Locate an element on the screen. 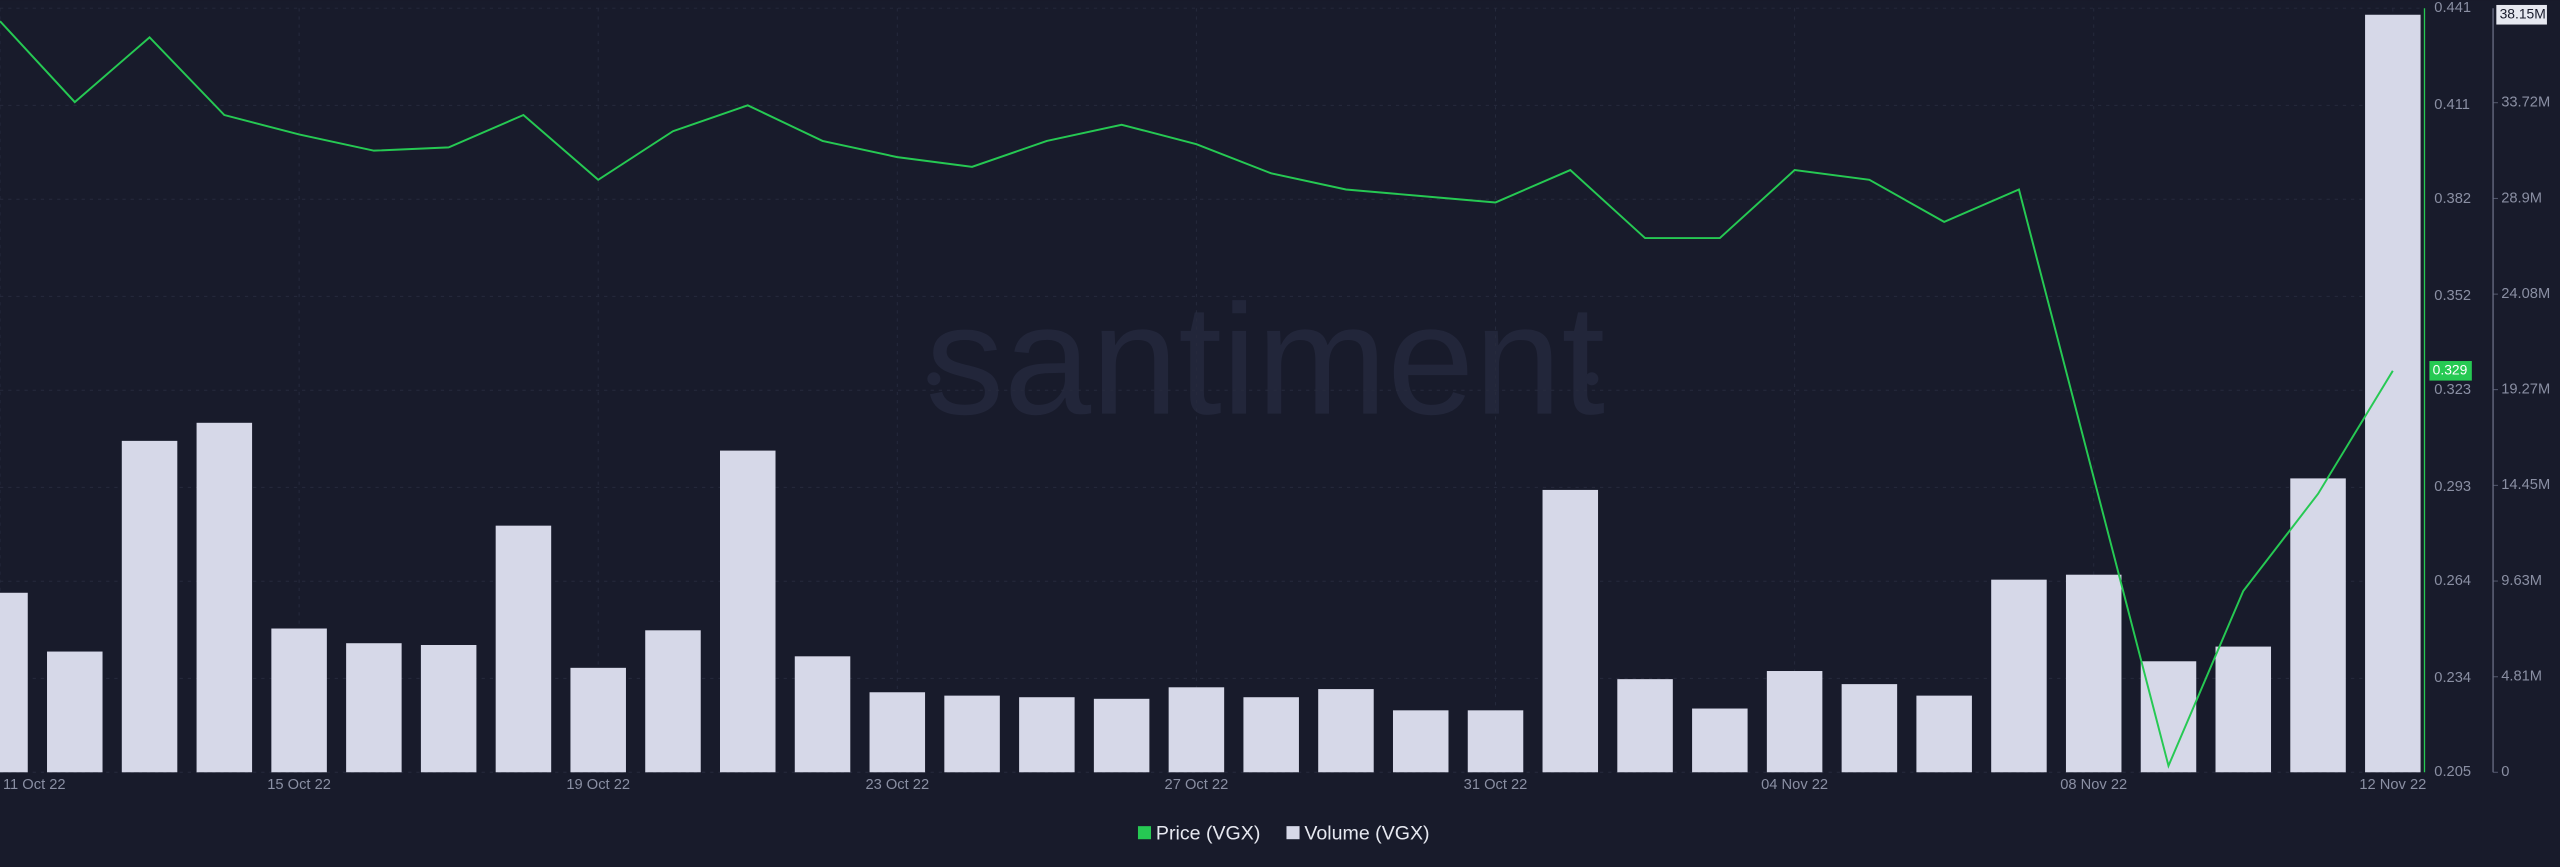 Image resolution: width=2560 pixels, height=867 pixels. legend-text: Volume (VGX) is located at coordinates (1366, 833).